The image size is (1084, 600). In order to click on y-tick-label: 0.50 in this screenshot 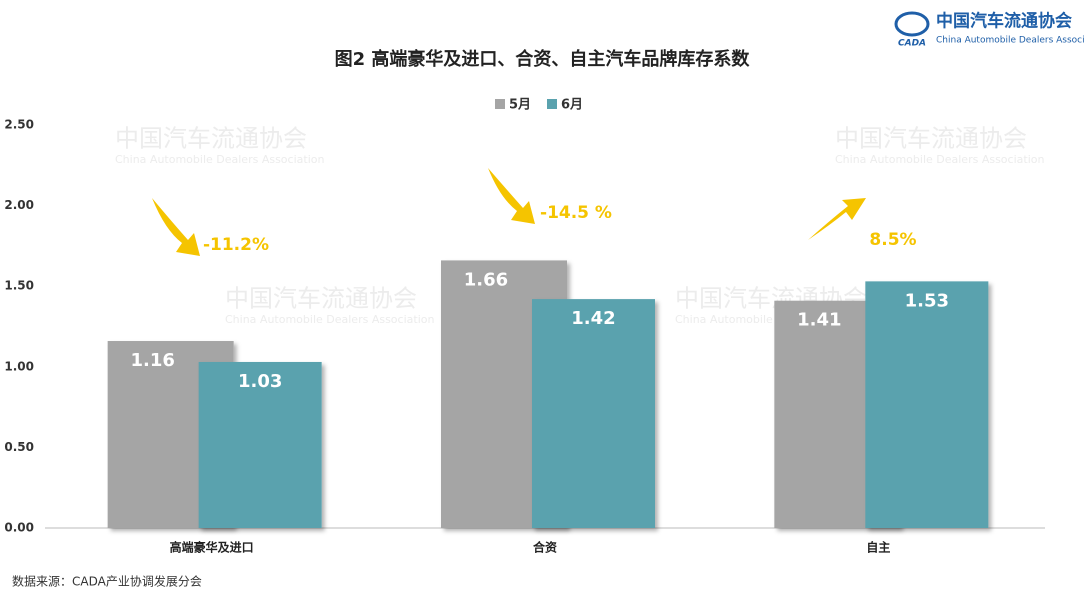, I will do `click(19, 447)`.